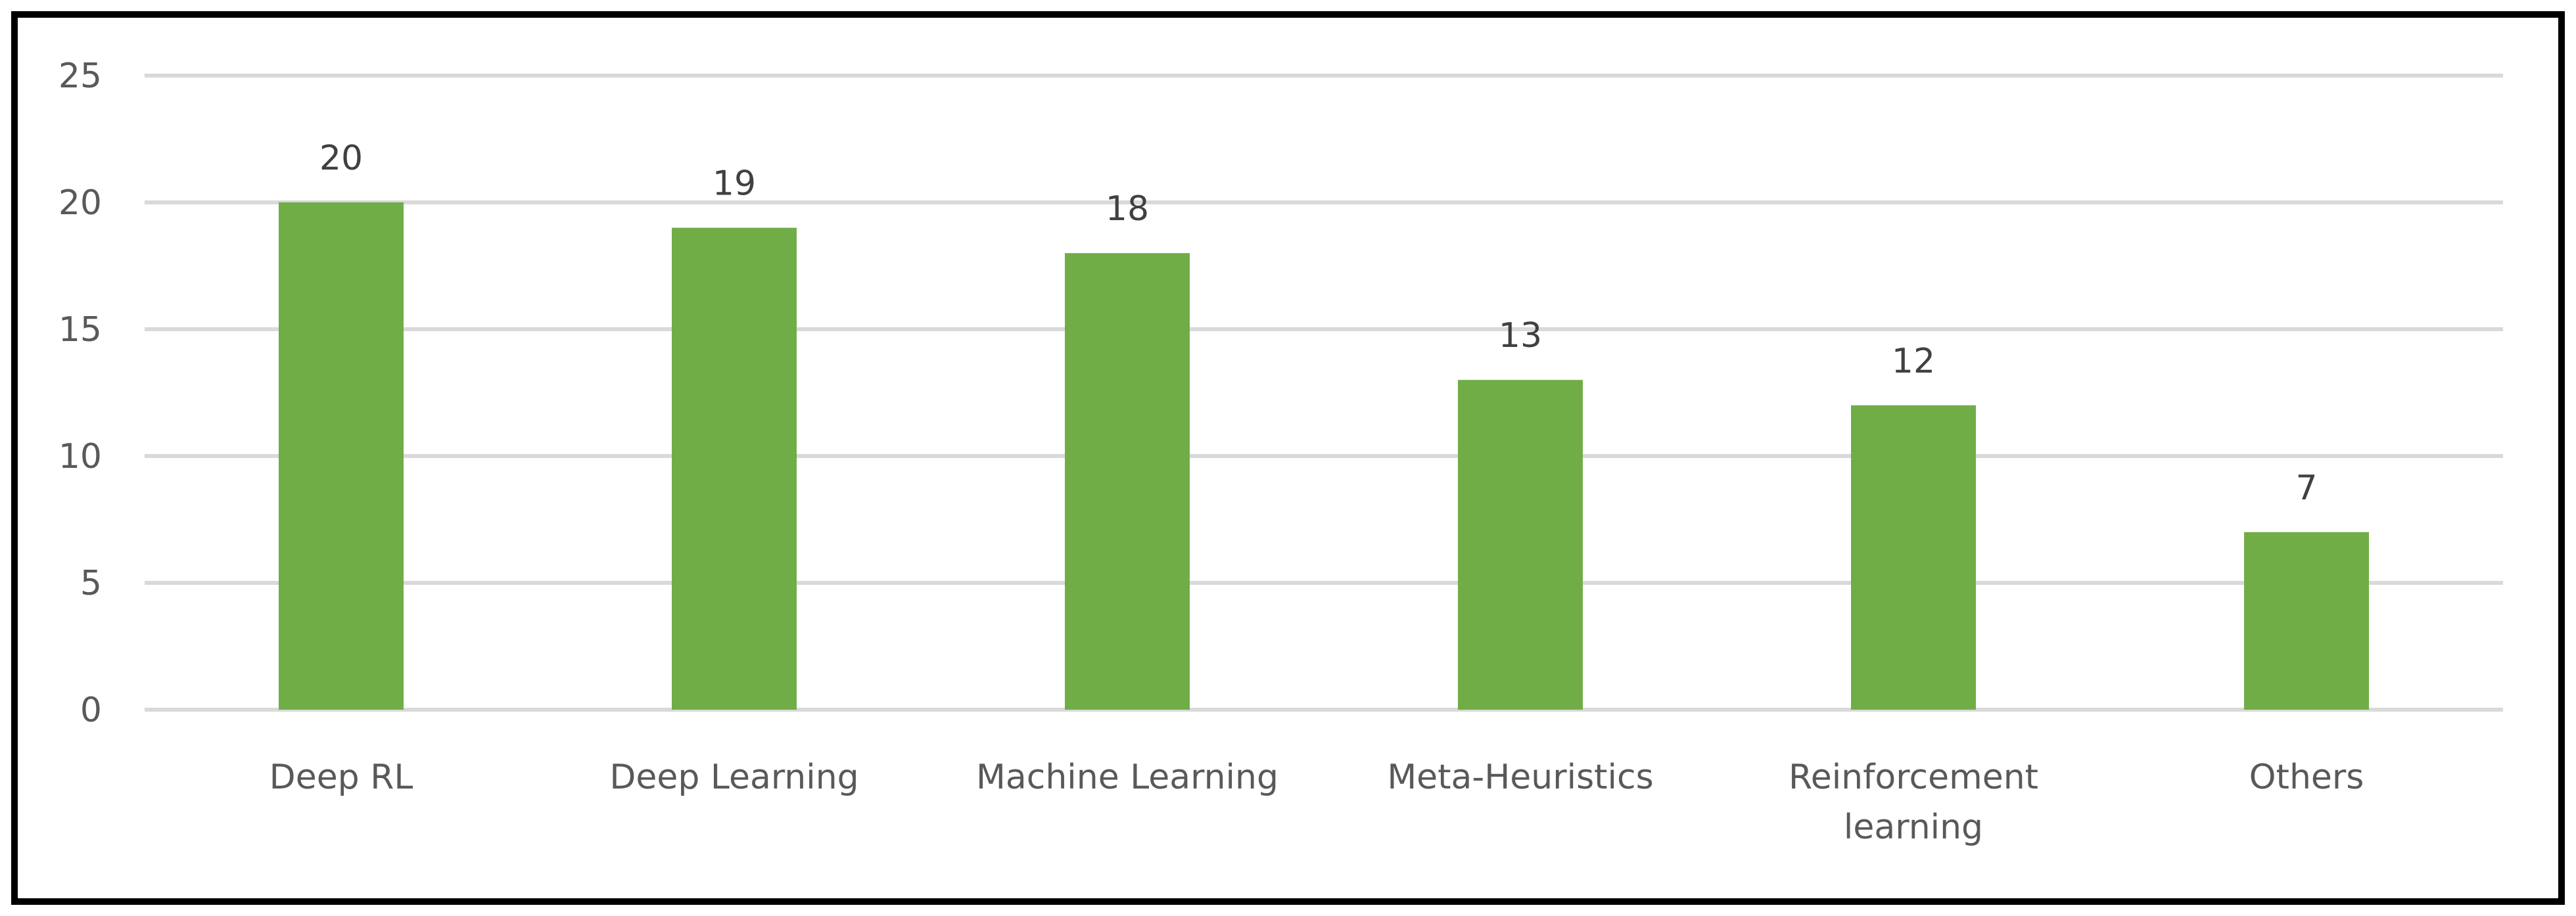 The height and width of the screenshot is (916, 2576). I want to click on data-label: 18, so click(1127, 209).